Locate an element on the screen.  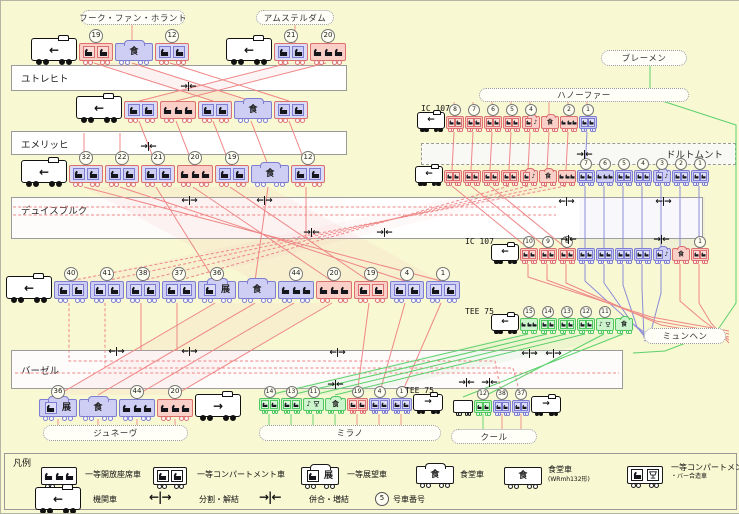
car-number-badge: 6 is located at coordinates (493, 110).